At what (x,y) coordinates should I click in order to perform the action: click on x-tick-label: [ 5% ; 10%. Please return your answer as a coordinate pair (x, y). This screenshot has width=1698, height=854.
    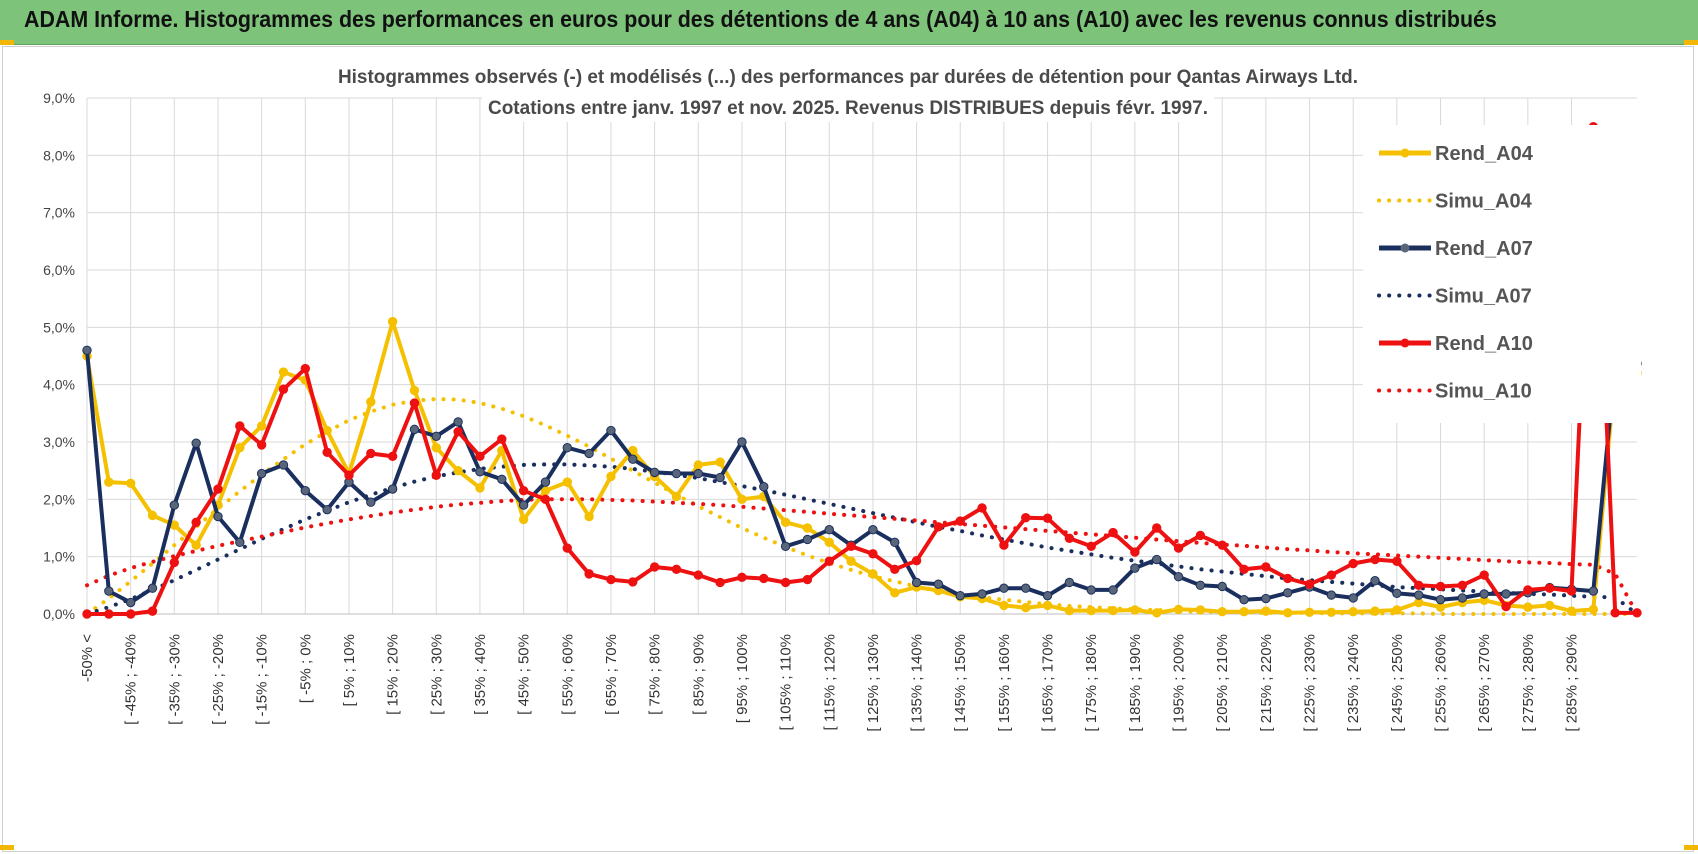
    Looking at the image, I should click on (349, 670).